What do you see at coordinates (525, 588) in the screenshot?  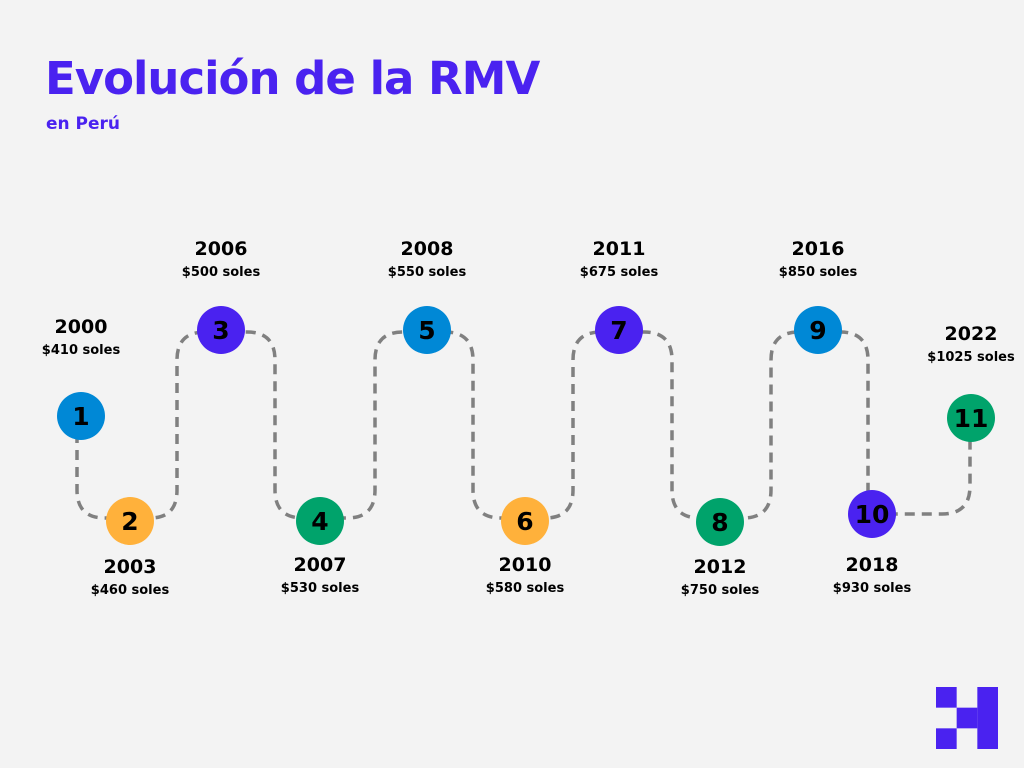 I see `timeline-value: $580 soles` at bounding box center [525, 588].